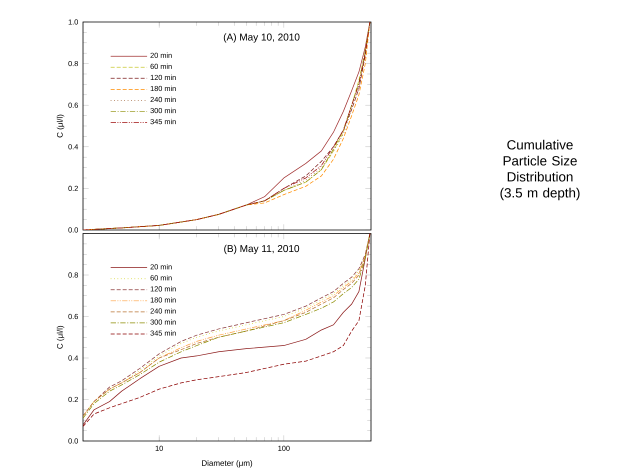 The image size is (629, 474). What do you see at coordinates (262, 38) in the screenshot?
I see `text: (A) May 10, 2010` at bounding box center [262, 38].